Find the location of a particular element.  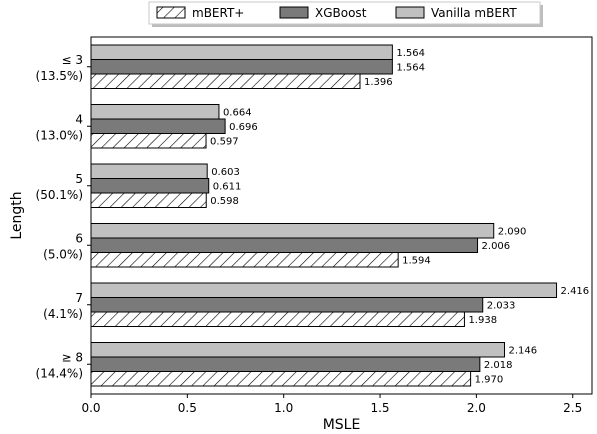

value-label-xgboost-4: 2.006 is located at coordinates (496, 246).